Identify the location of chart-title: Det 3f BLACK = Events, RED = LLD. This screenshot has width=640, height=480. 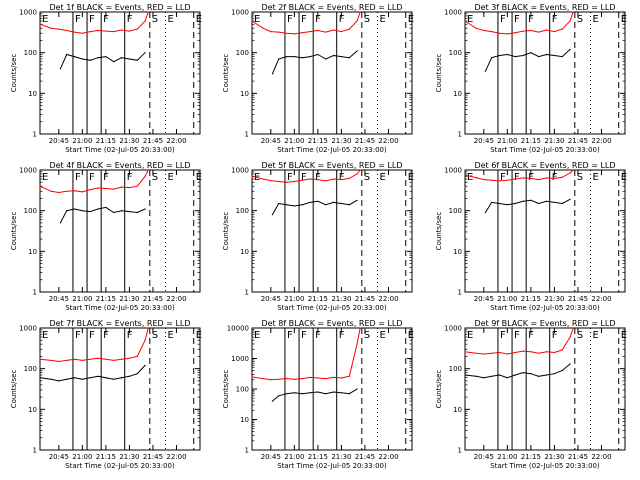
(544, 7).